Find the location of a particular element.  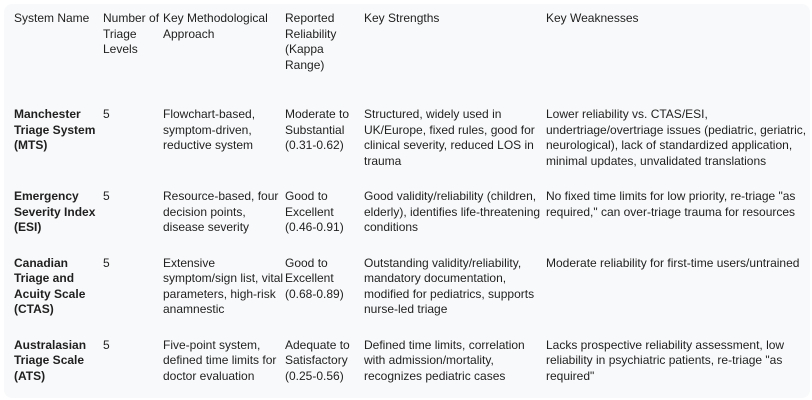

cell-reliability: Good to Excellent (0.68-0.89) is located at coordinates (314, 278).